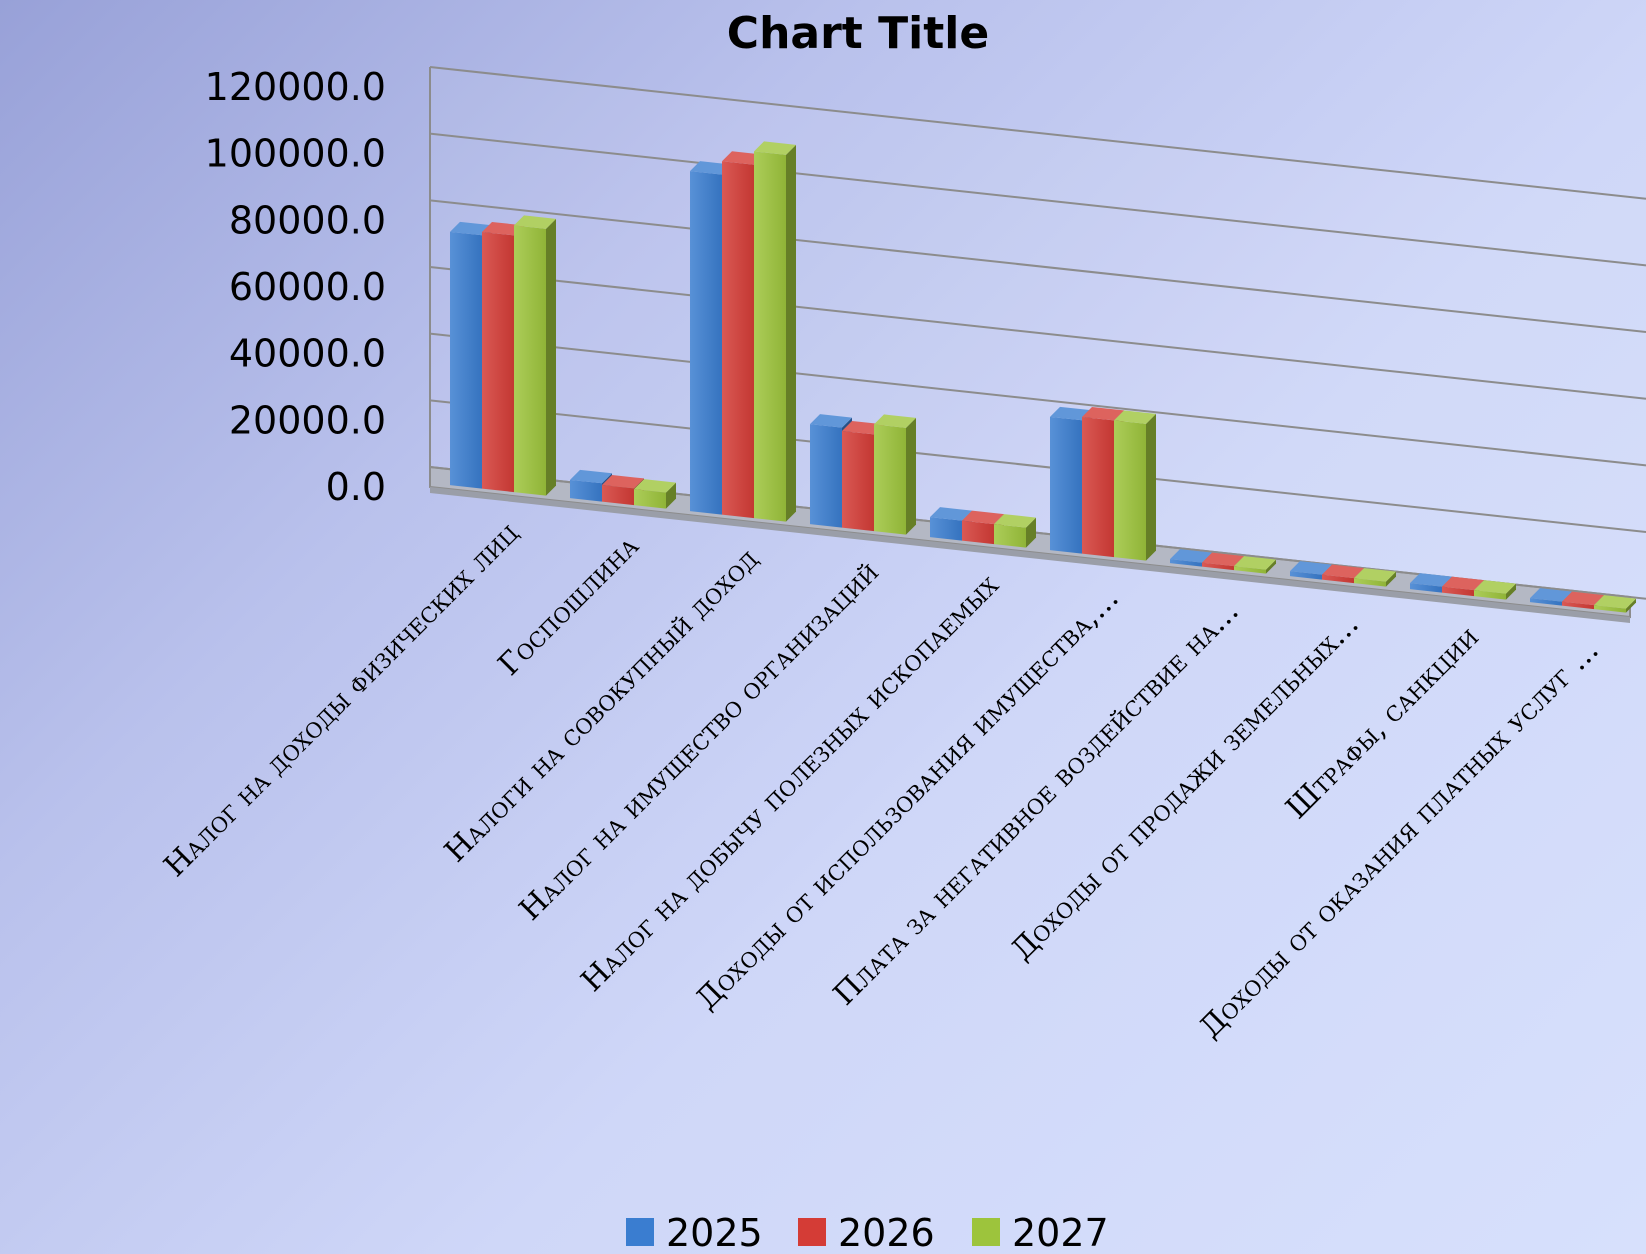  I want to click on y-tick-label: 60000.0, so click(307, 287).